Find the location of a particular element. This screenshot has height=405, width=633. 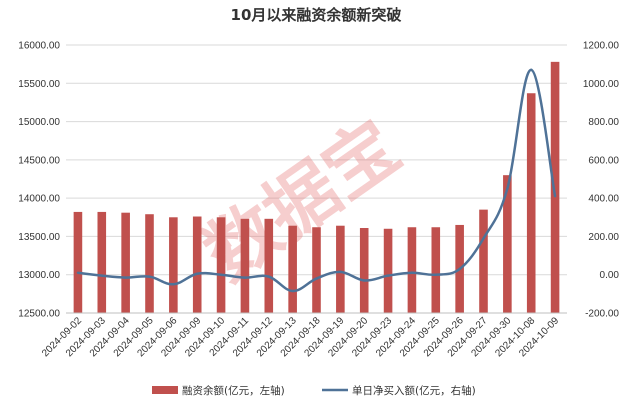

y-left-tick-label: 14000.00 is located at coordinates (39, 199).